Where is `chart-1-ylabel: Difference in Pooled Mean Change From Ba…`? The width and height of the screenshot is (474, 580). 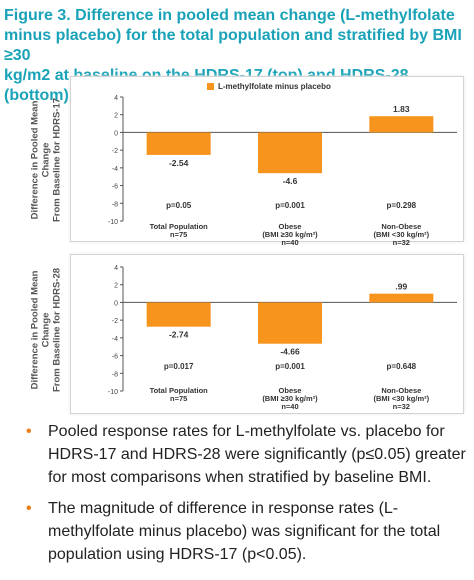 chart-1-ylabel: Difference in Pooled Mean Change From Ba… is located at coordinates (46, 160).